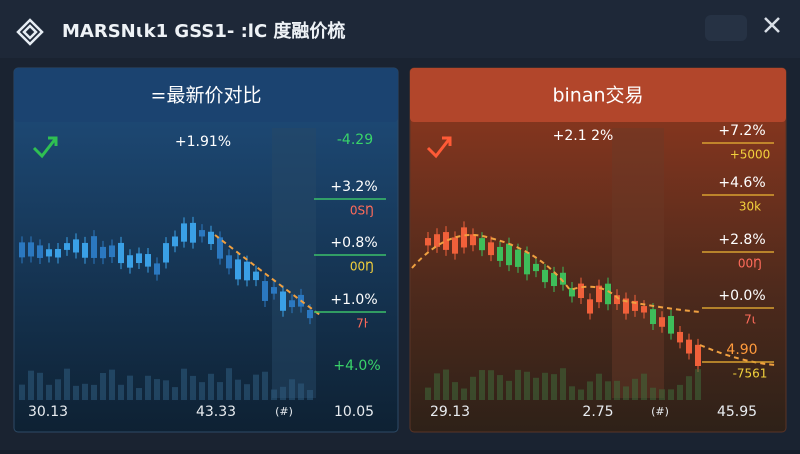 This screenshot has height=454, width=800. I want to click on value-label: 0SŊ, so click(362, 211).